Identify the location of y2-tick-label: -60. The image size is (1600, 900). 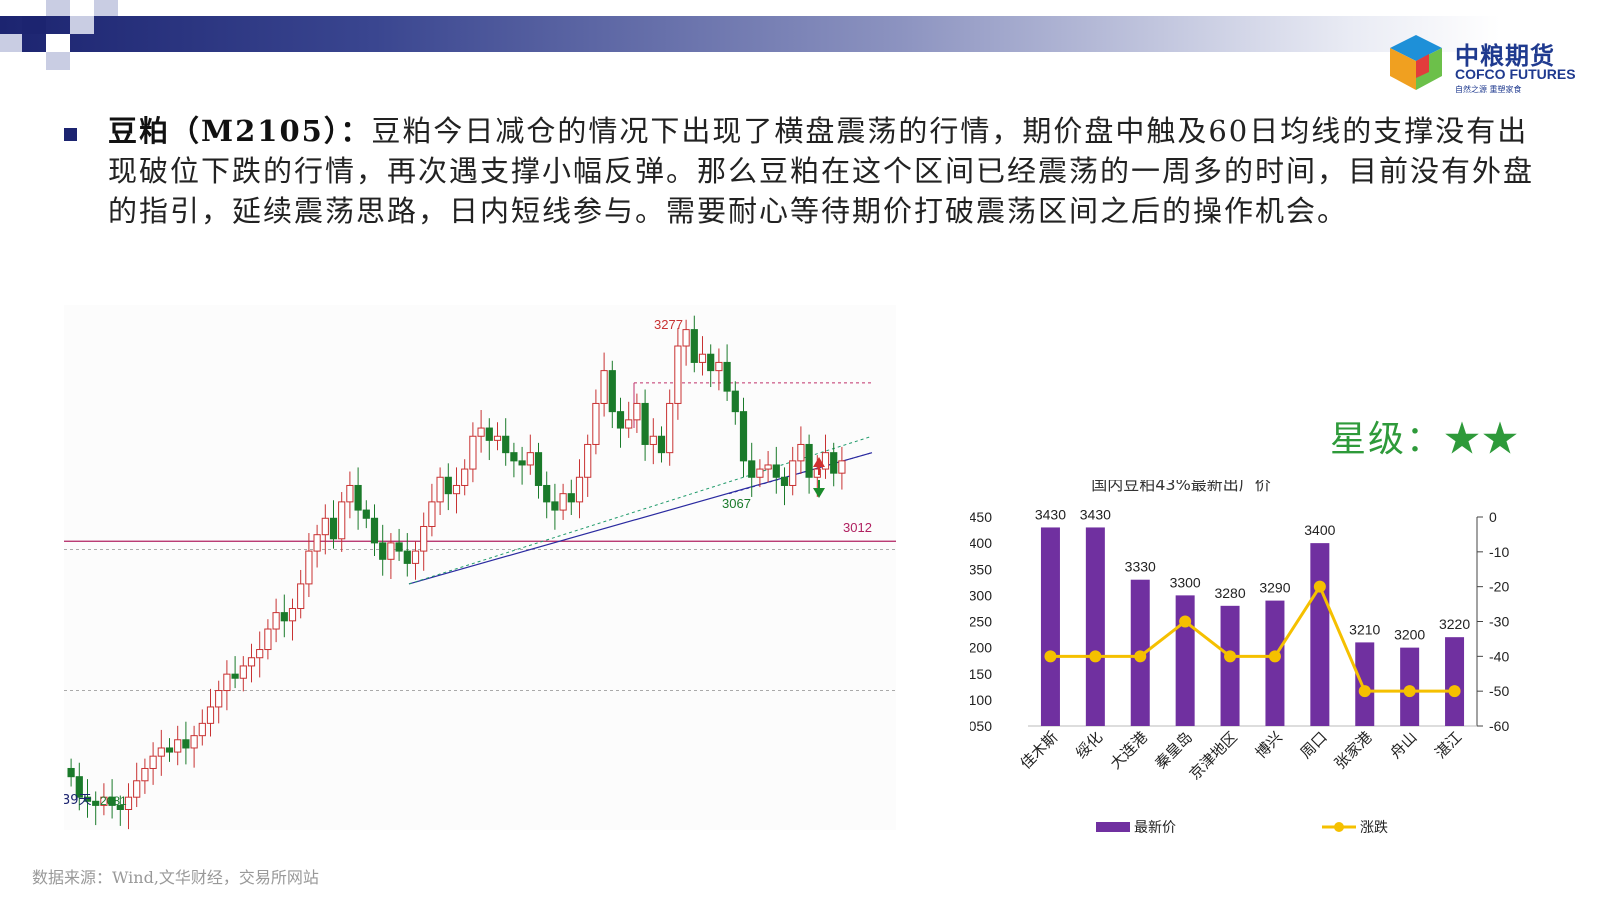
(1499, 726).